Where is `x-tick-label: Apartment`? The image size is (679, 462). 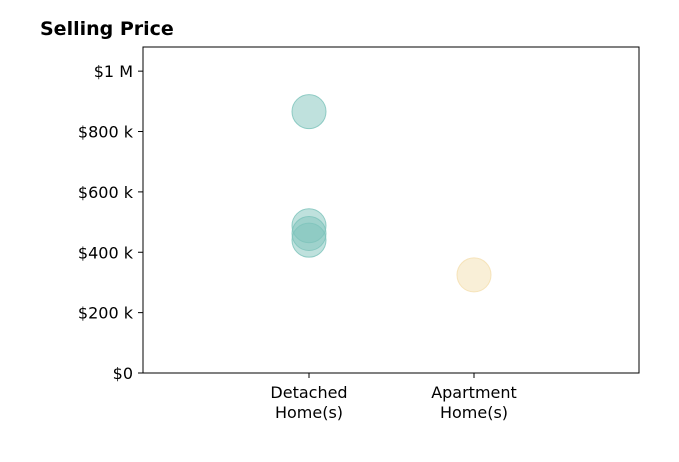
x-tick-label: Apartment is located at coordinates (474, 392).